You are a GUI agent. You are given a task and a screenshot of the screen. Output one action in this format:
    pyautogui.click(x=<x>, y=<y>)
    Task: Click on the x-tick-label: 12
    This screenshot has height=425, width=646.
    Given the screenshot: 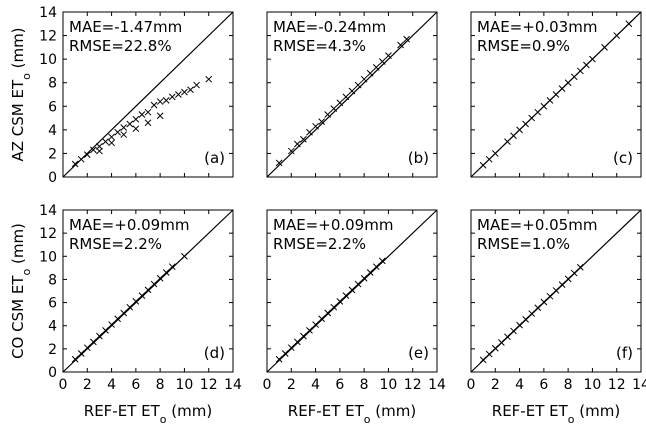 What is the action you would take?
    pyautogui.click(x=209, y=385)
    